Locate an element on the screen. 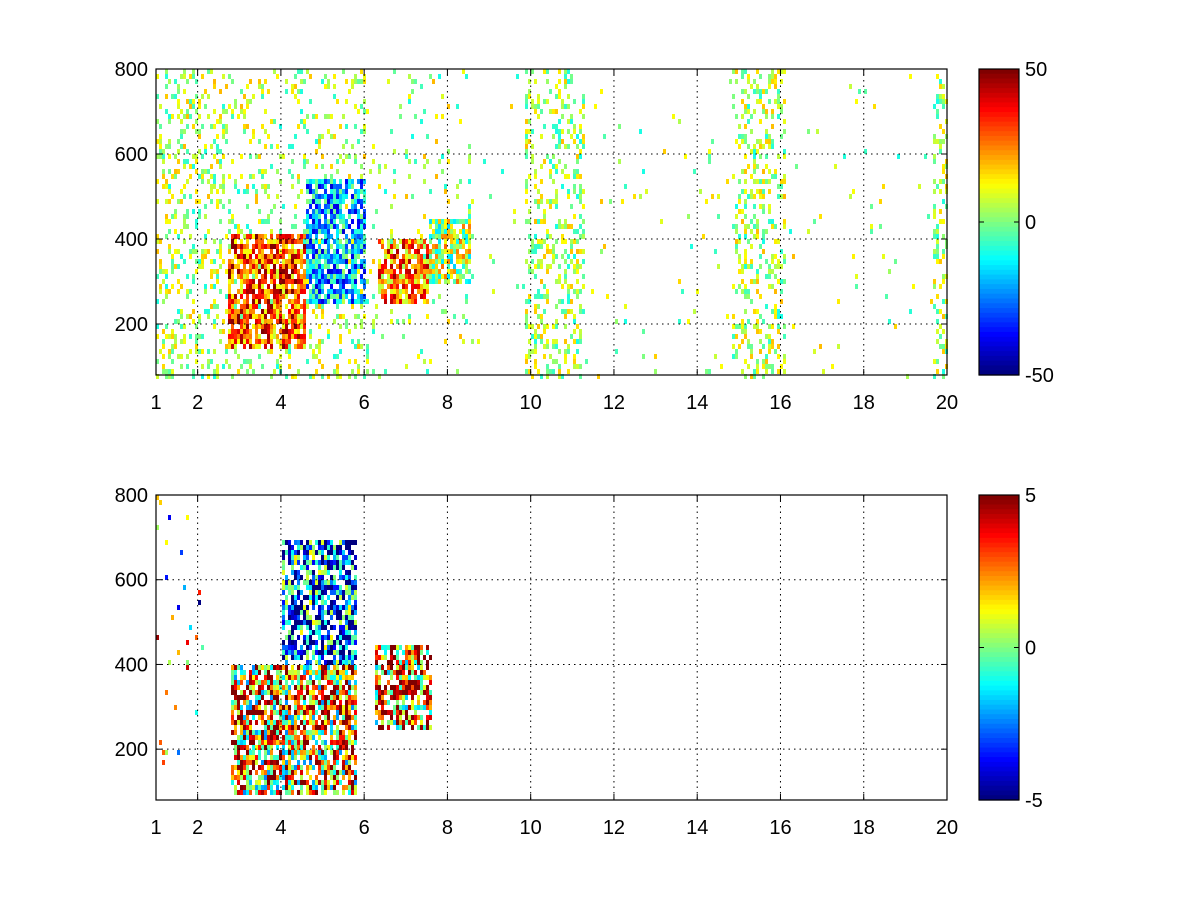 This screenshot has width=1200, height=900. colorbar-tick-label: -50 is located at coordinates (1039, 376).